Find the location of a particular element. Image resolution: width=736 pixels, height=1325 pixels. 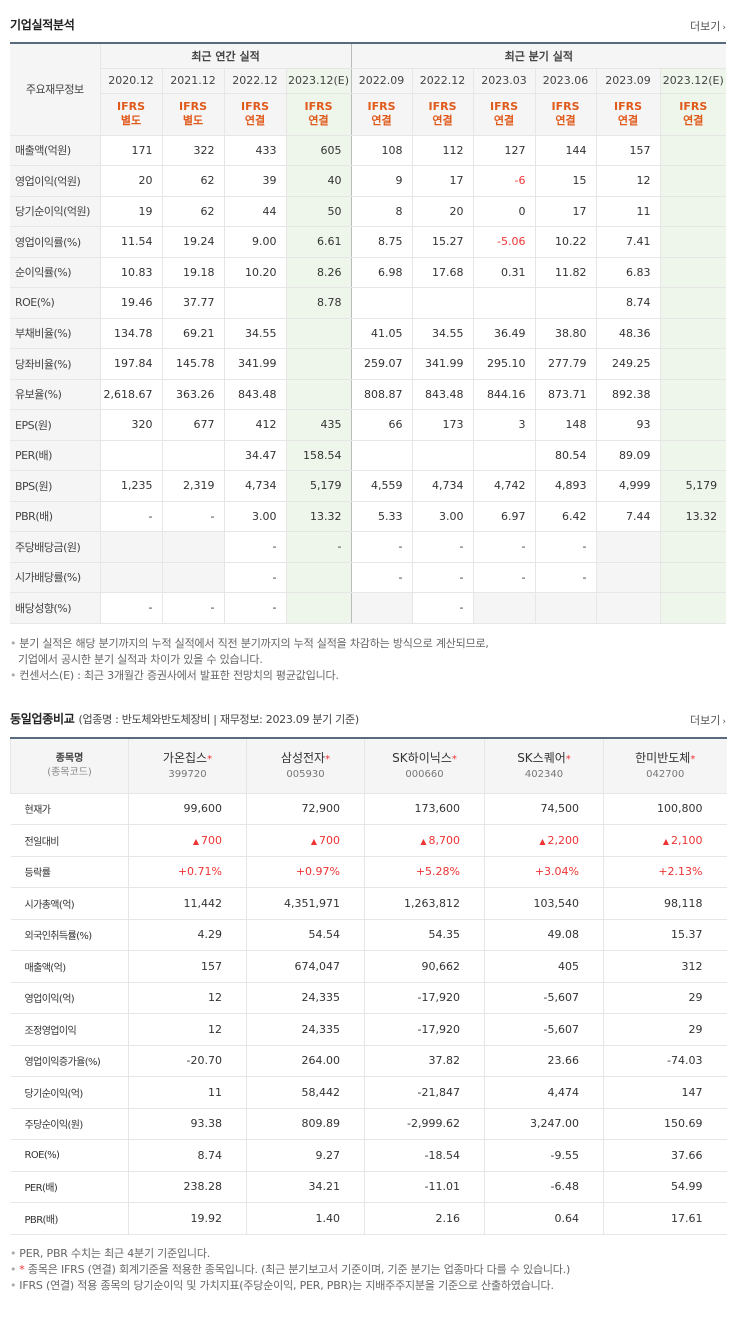

table-cell: 34.47 is located at coordinates (254, 455).